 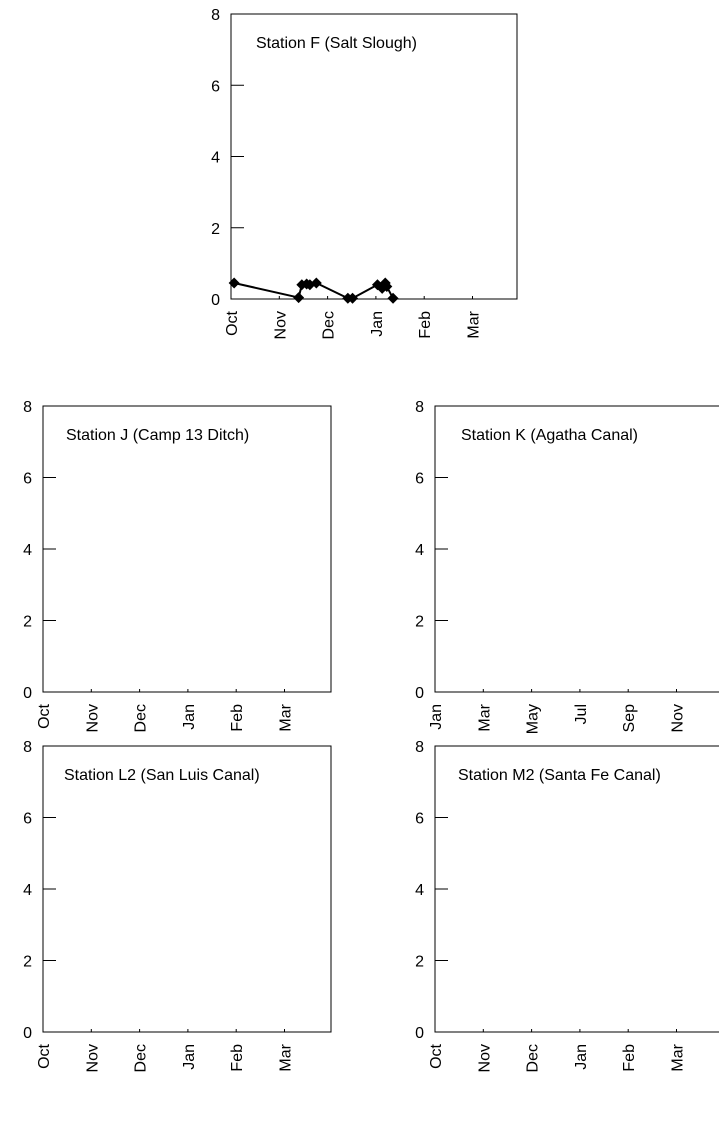 What do you see at coordinates (549, 435) in the screenshot?
I see `chart-title: Station K (Agatha Canal)` at bounding box center [549, 435].